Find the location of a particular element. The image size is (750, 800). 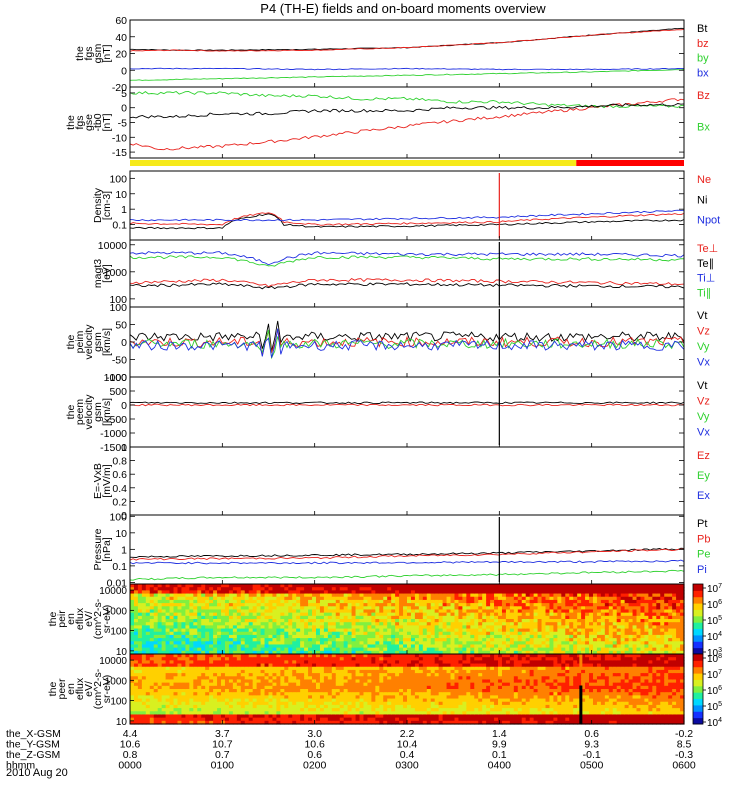

legend-entry: Ti∥ is located at coordinates (704, 293).